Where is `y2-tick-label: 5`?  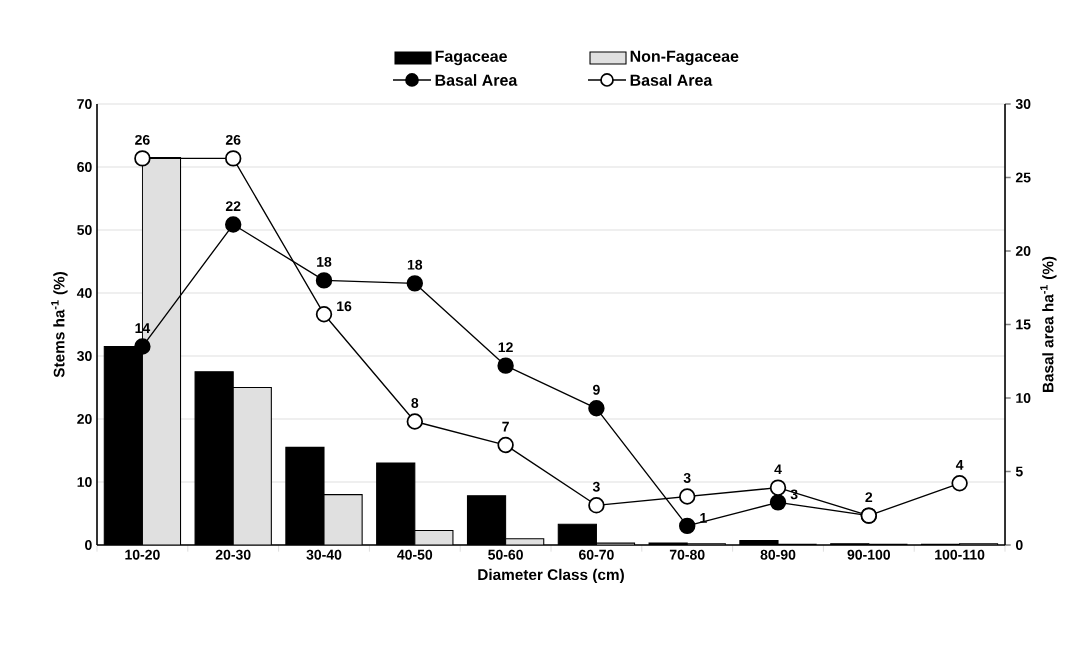 y2-tick-label: 5 is located at coordinates (1019, 471).